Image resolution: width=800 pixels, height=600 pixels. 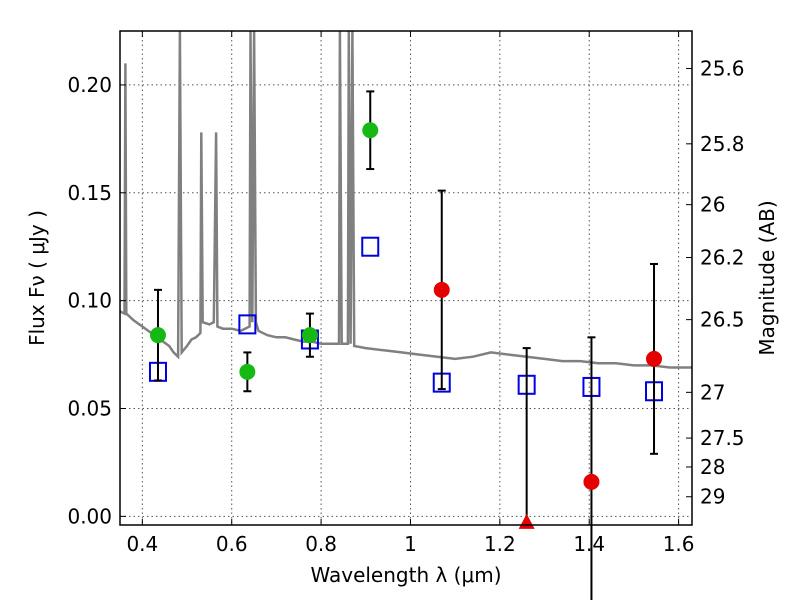 I want to click on x-tick-label: 1, so click(x=410, y=544).